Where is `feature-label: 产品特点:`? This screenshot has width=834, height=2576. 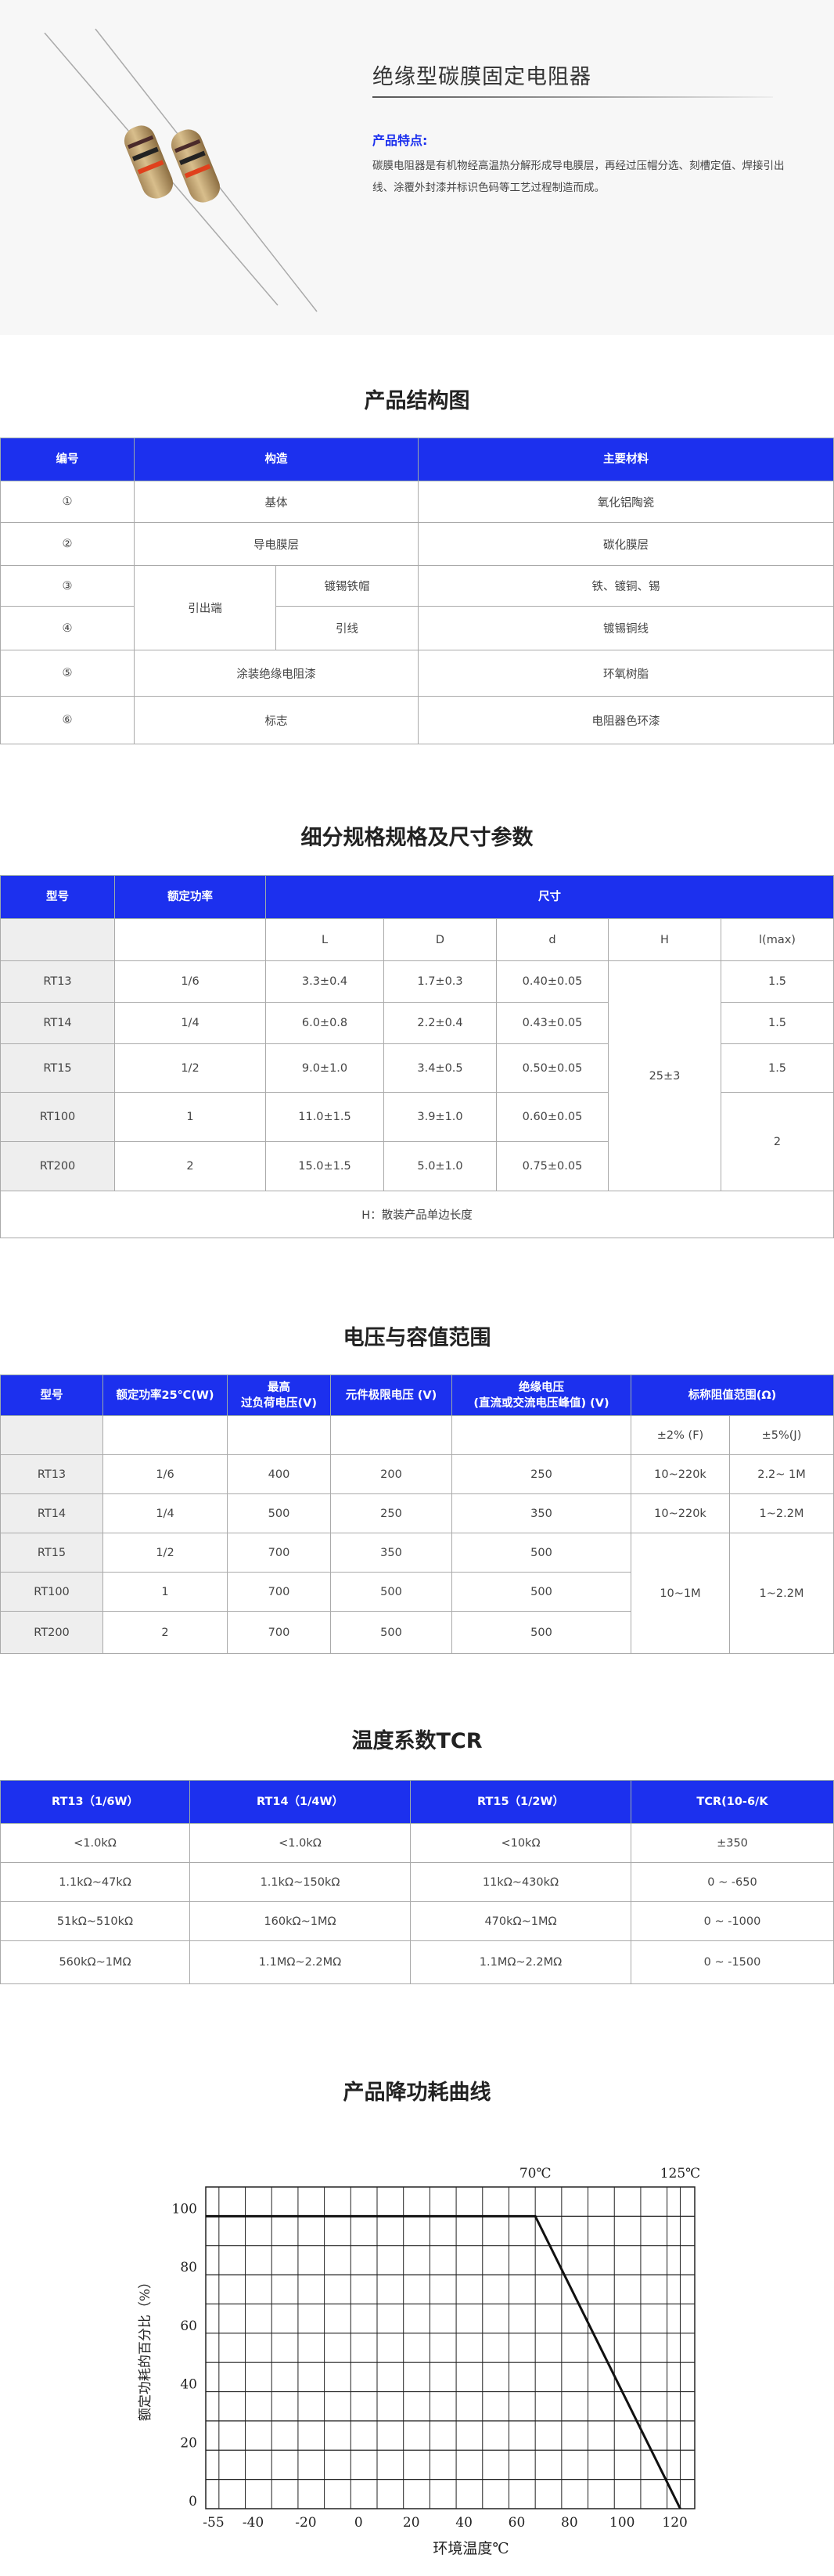 feature-label: 产品特点: is located at coordinates (400, 140).